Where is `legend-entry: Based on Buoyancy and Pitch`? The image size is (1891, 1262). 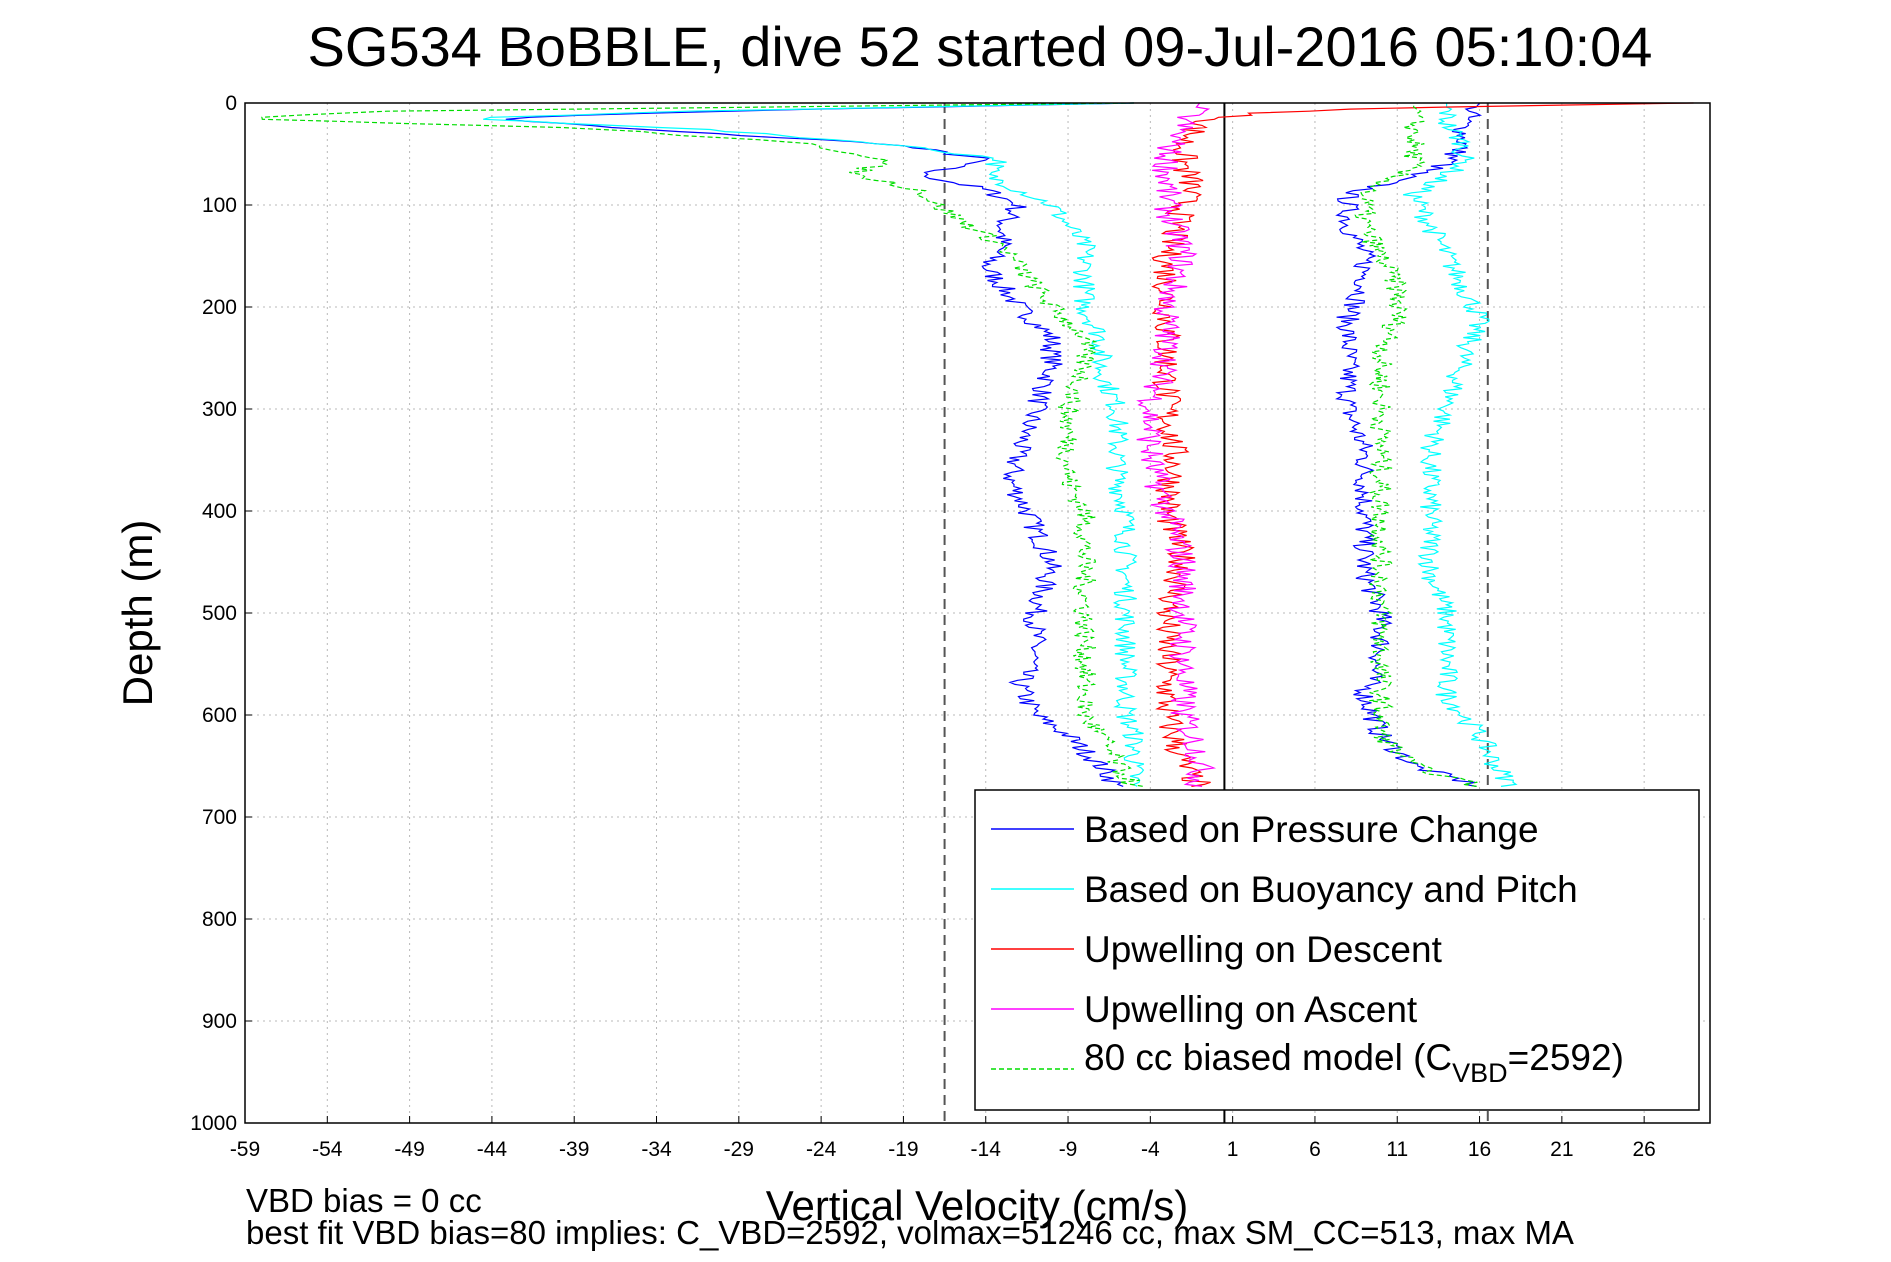
legend-entry: Based on Buoyancy and Pitch is located at coordinates (1331, 889).